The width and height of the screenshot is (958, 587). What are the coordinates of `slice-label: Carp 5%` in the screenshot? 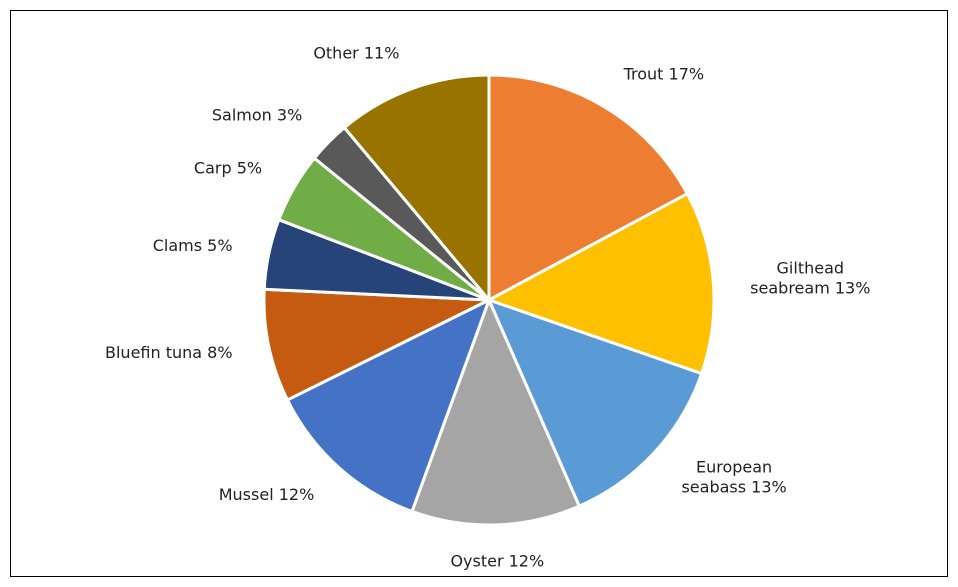 It's located at (228, 168).